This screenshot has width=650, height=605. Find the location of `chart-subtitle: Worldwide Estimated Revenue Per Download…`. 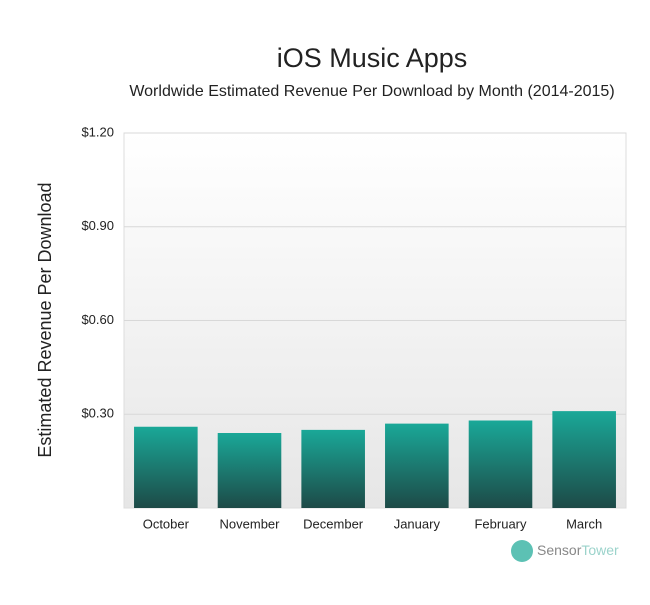

chart-subtitle: Worldwide Estimated Revenue Per Download… is located at coordinates (371, 91).